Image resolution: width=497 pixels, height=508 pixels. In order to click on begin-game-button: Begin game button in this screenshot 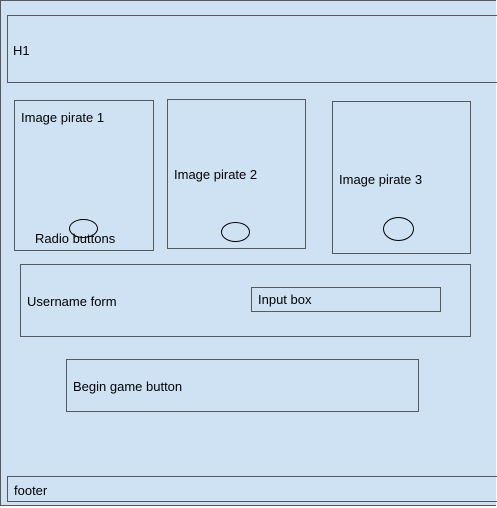, I will do `click(242, 385)`.